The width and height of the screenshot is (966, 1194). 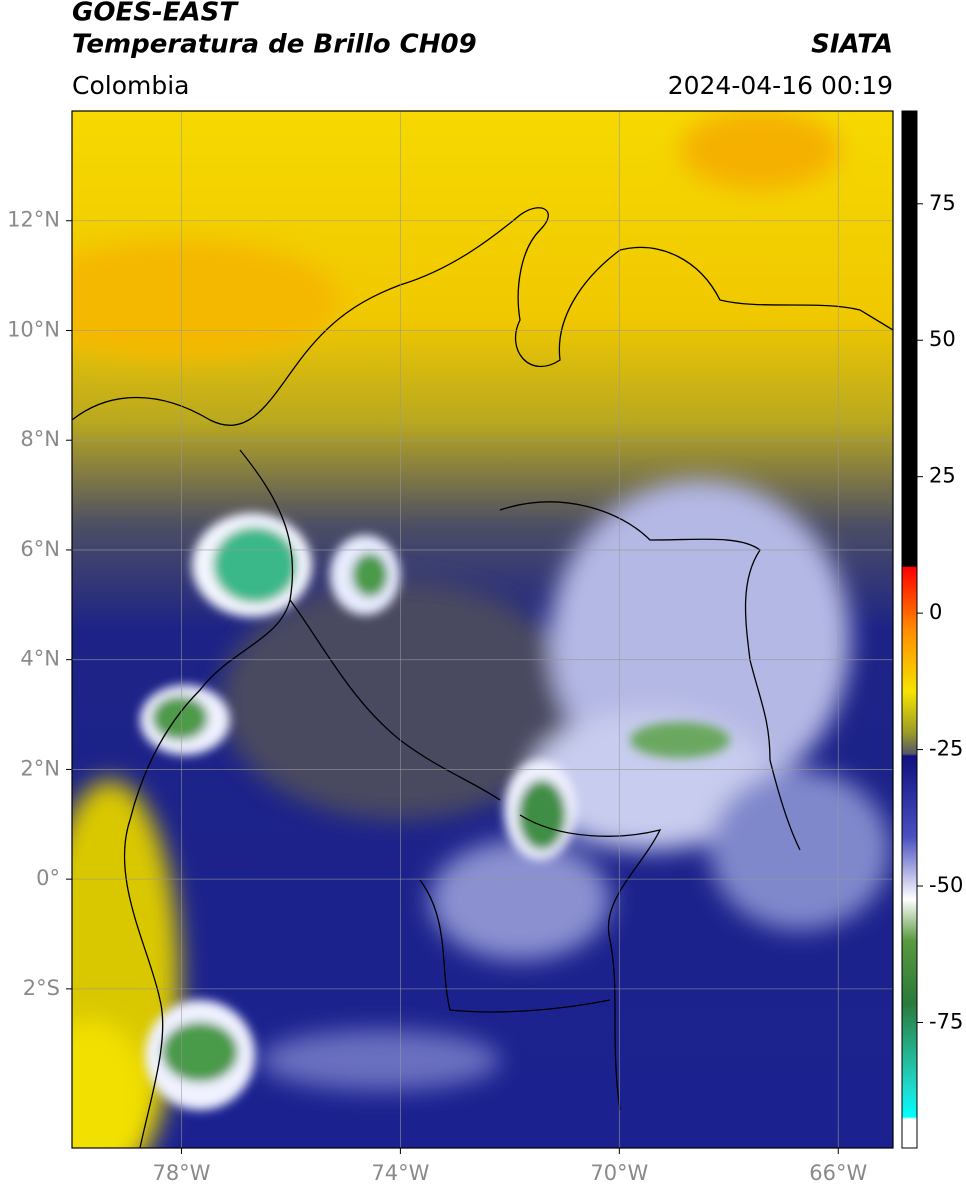 What do you see at coordinates (942, 476) in the screenshot?
I see `colorbar-tick-label: 25` at bounding box center [942, 476].